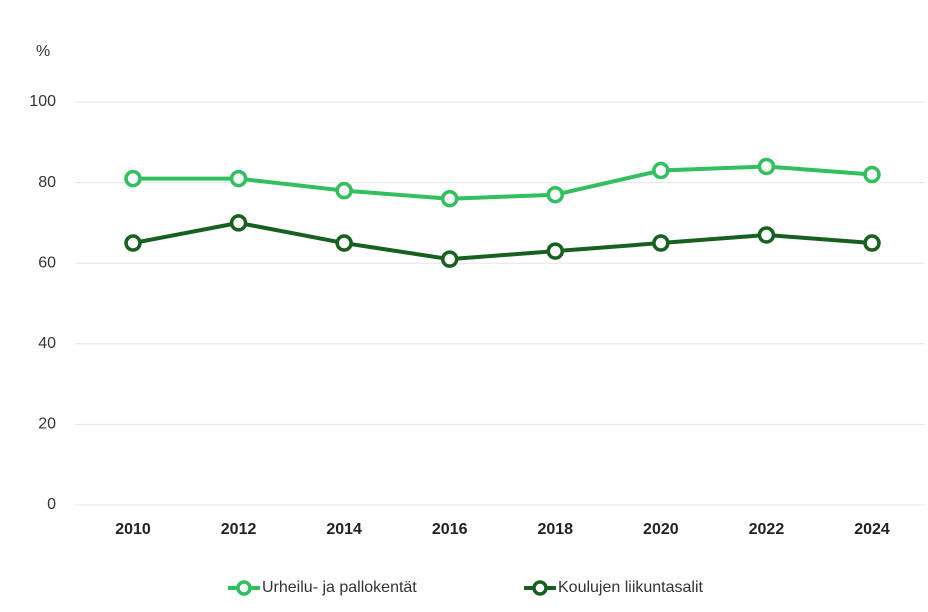 The width and height of the screenshot is (928, 612). I want to click on y-tick-label: 60, so click(47, 262).